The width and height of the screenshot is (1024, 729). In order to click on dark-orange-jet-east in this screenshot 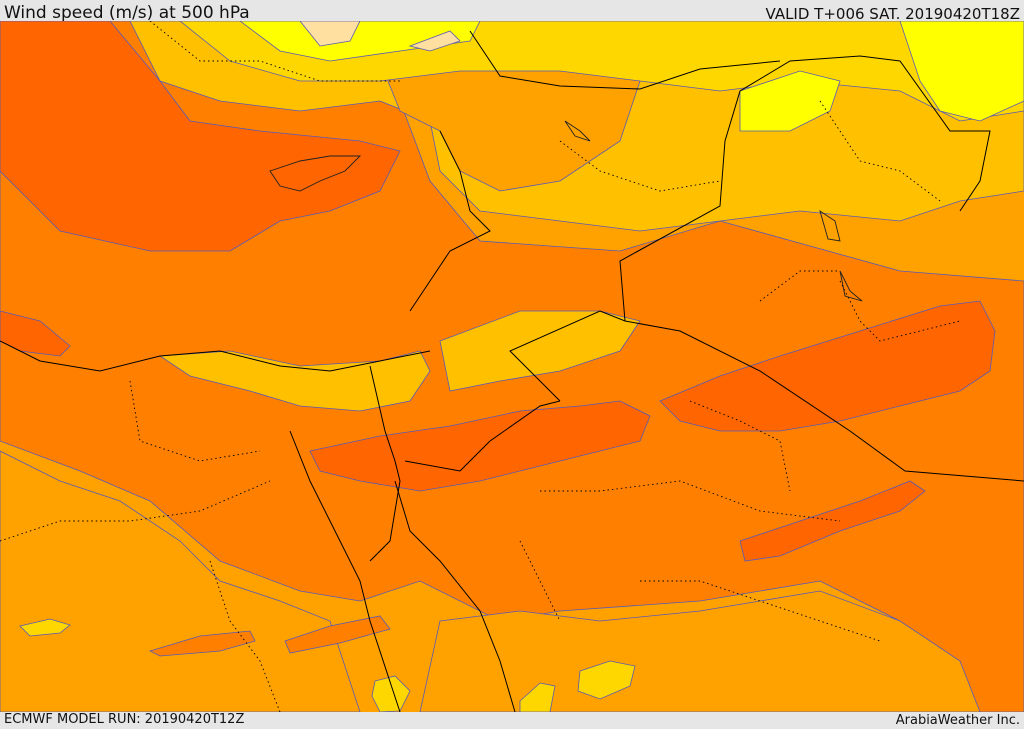, I will do `click(827, 366)`.